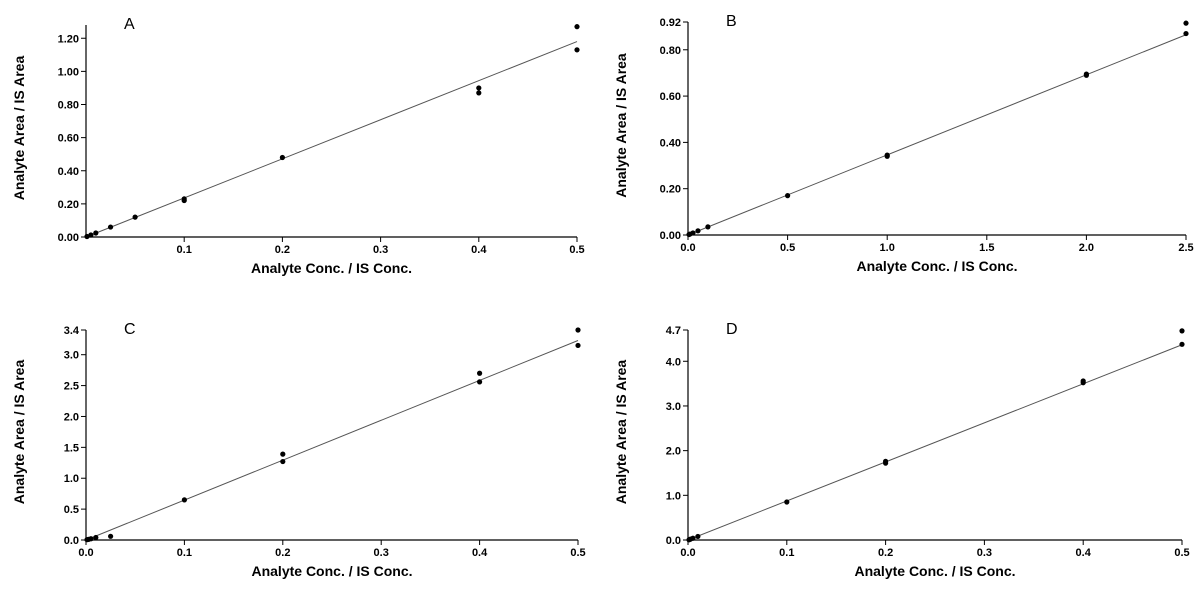 The height and width of the screenshot is (592, 1196). Describe the element at coordinates (1086, 248) in the screenshot. I see `x-tick-label: 2.0` at that location.